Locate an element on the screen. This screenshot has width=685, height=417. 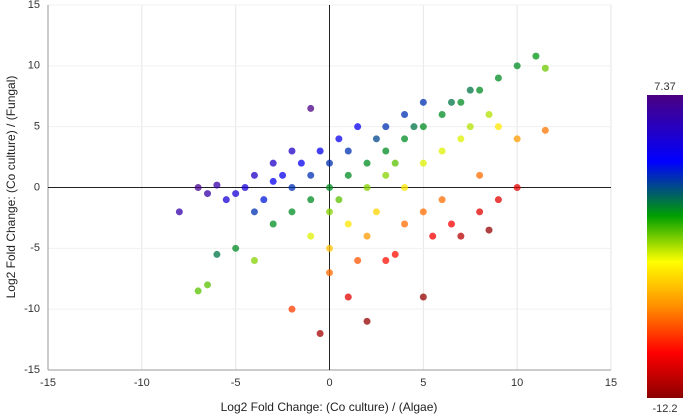
x-tick-label: 5 is located at coordinates (423, 383).